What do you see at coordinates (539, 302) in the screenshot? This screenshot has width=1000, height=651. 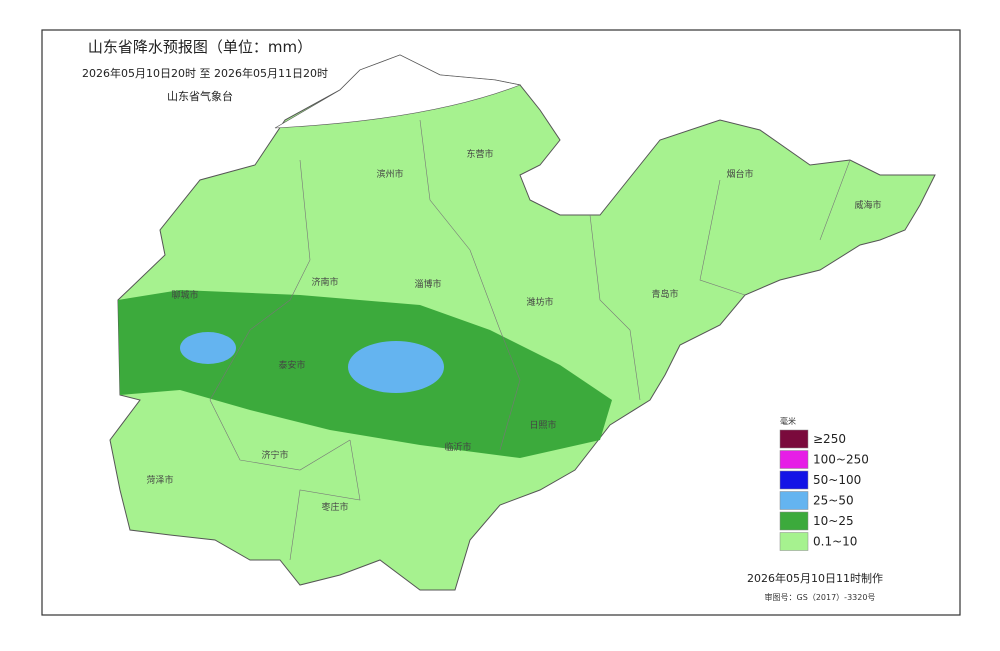 I see `city-label: 潍坊市` at bounding box center [539, 302].